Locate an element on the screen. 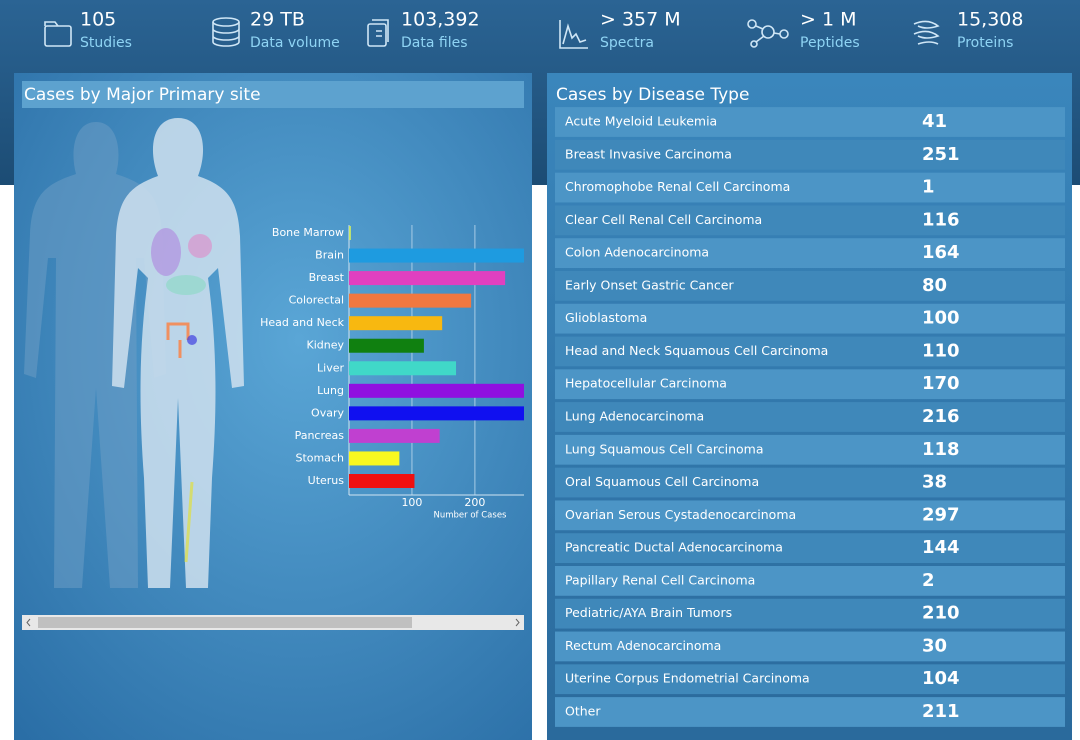 This screenshot has height=740, width=1080. y-tick-label: Bone Marrow is located at coordinates (308, 232).